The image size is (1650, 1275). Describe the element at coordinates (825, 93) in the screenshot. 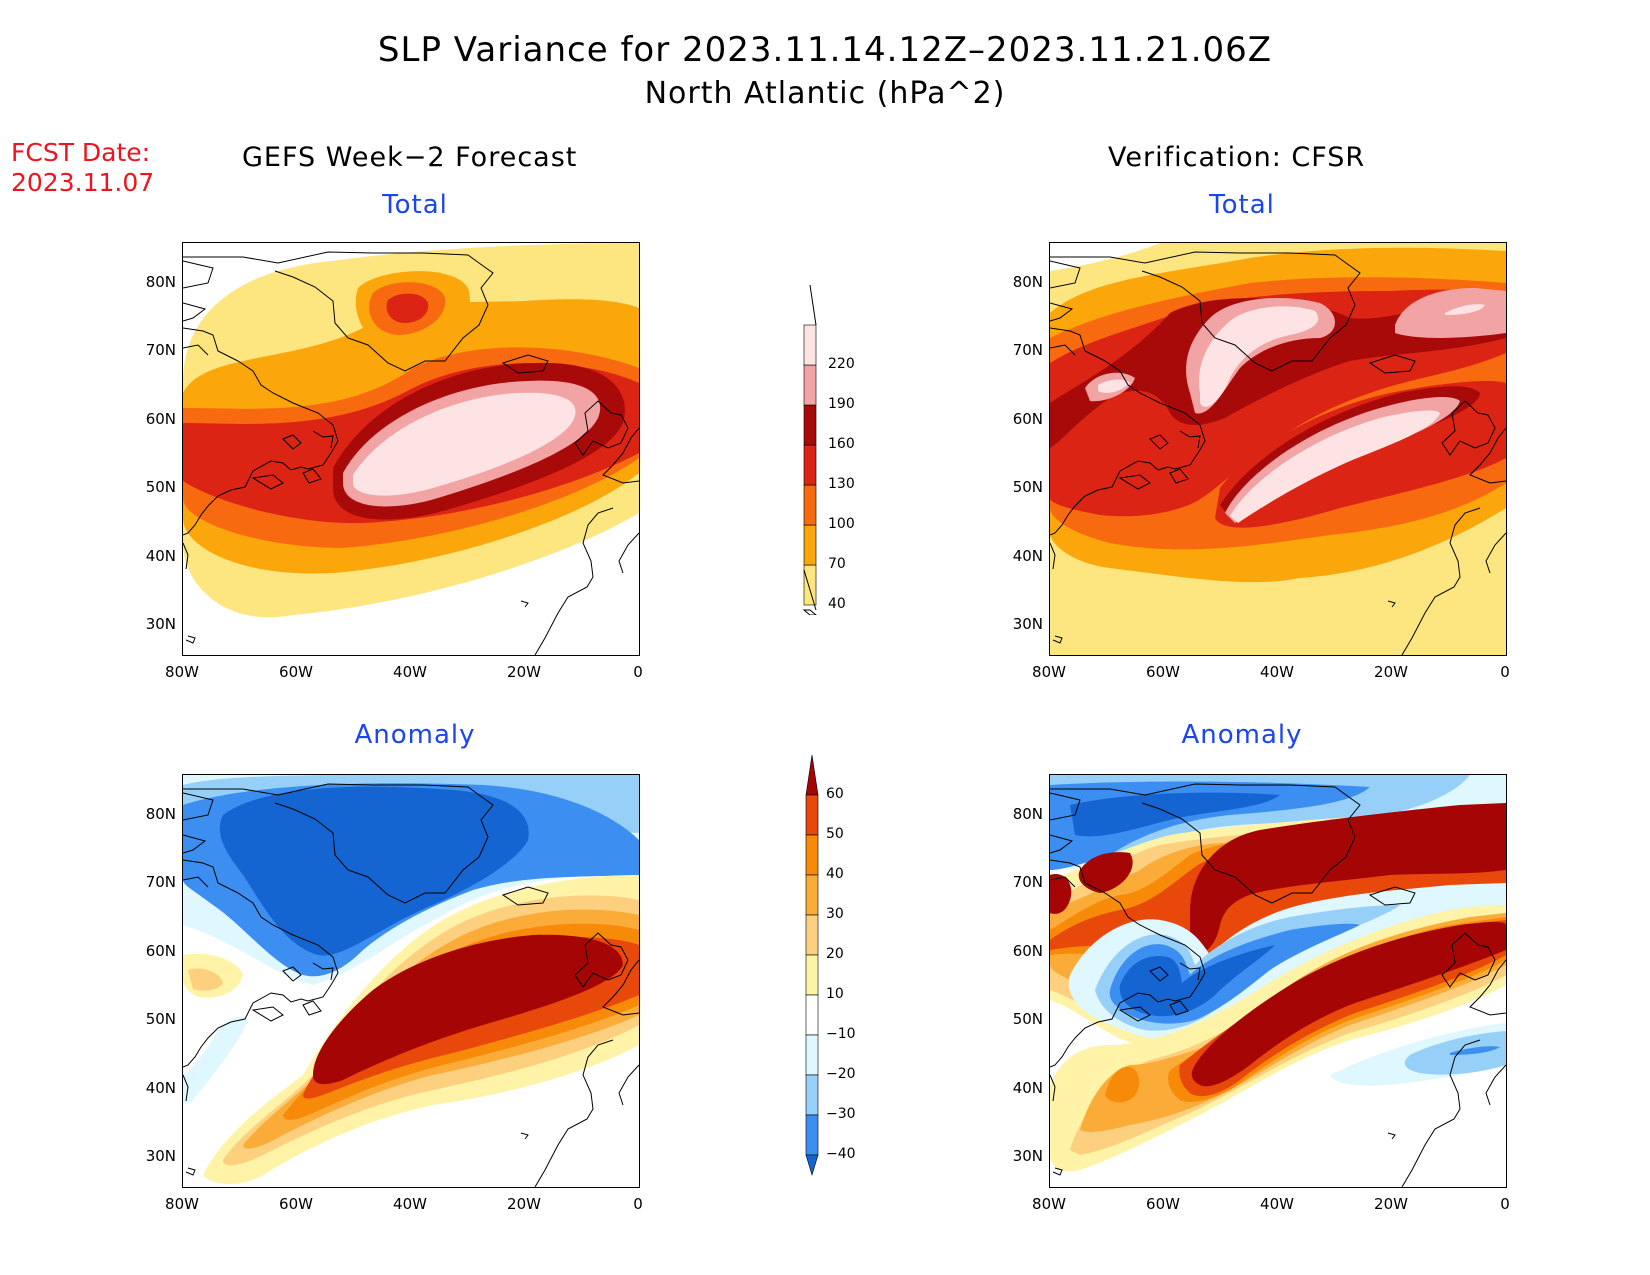

I see `figure-subtitle: North Atlantic (hPa^2)` at that location.